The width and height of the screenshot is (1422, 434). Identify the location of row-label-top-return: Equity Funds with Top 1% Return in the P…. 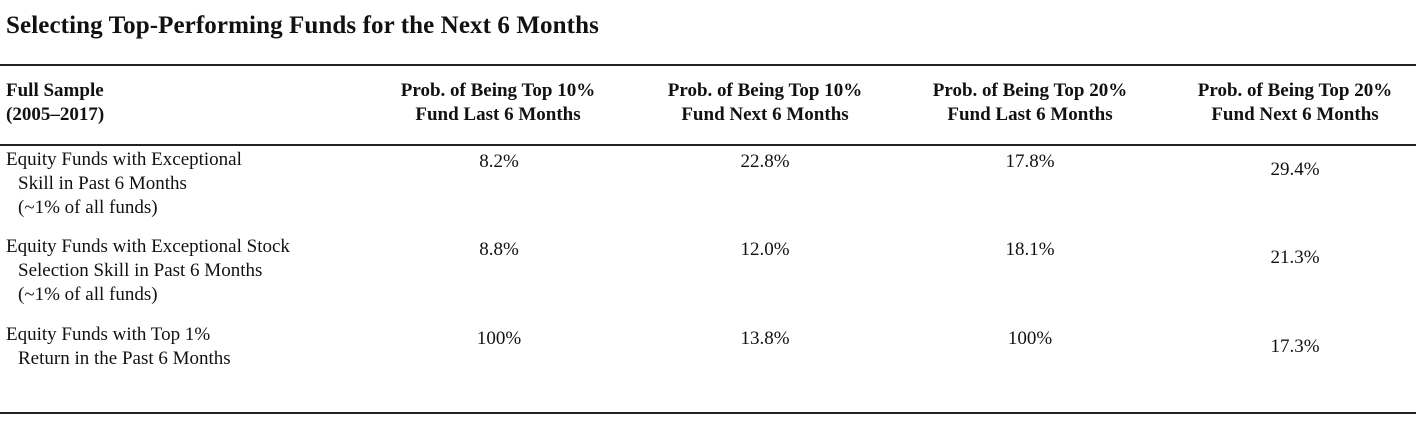
(118, 347).